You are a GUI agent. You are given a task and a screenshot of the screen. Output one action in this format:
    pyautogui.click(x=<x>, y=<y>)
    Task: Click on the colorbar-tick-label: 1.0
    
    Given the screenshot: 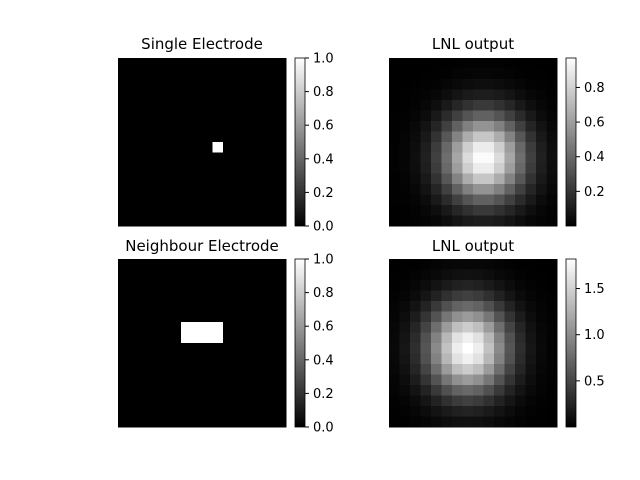 What is the action you would take?
    pyautogui.click(x=323, y=260)
    